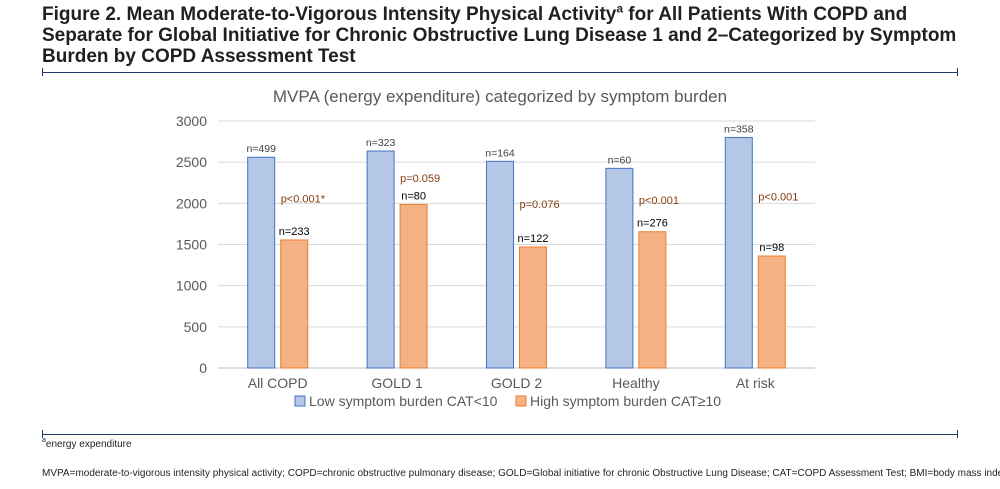 The height and width of the screenshot is (489, 1000). Describe the element at coordinates (739, 129) in the screenshot. I see `data-label-low: n=358` at that location.